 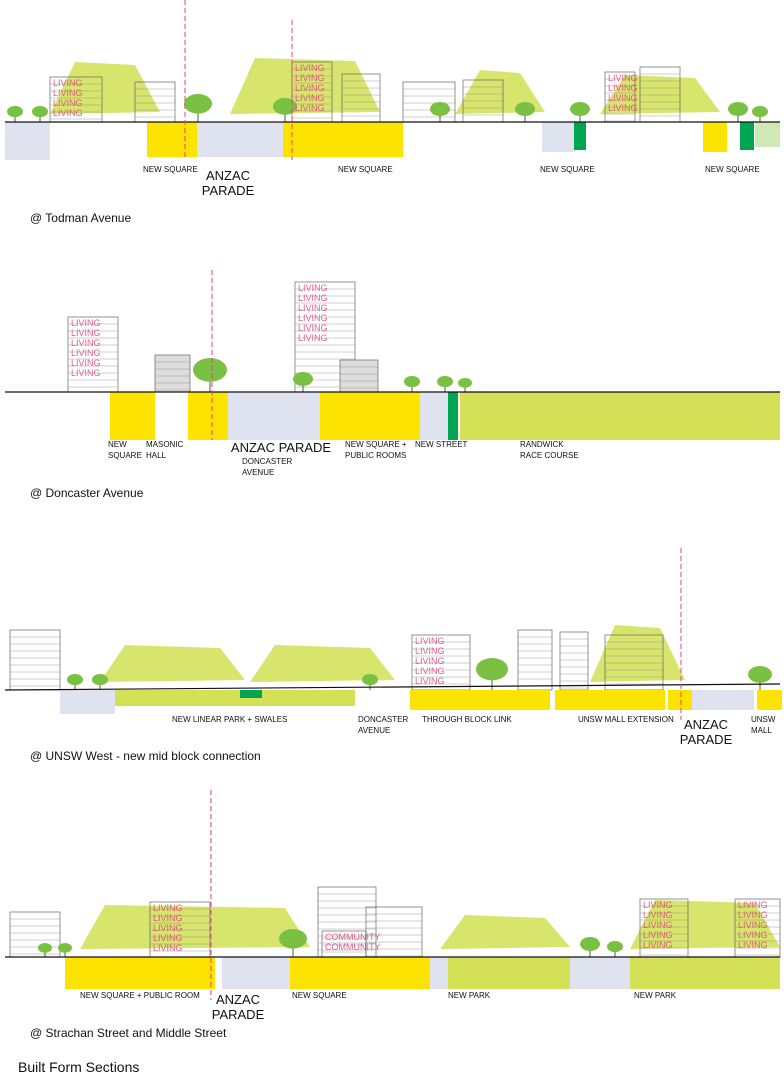 I want to click on ground-line, so click(x=392, y=687).